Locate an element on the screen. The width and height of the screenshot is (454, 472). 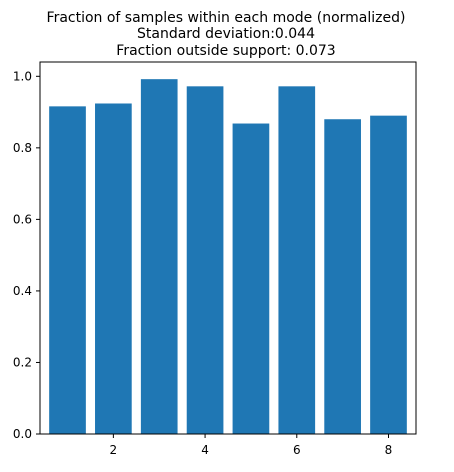
y-axis-ticks: 0.0 0.2 0.4 0.6 0.8 1.0 is located at coordinates (26, 255).